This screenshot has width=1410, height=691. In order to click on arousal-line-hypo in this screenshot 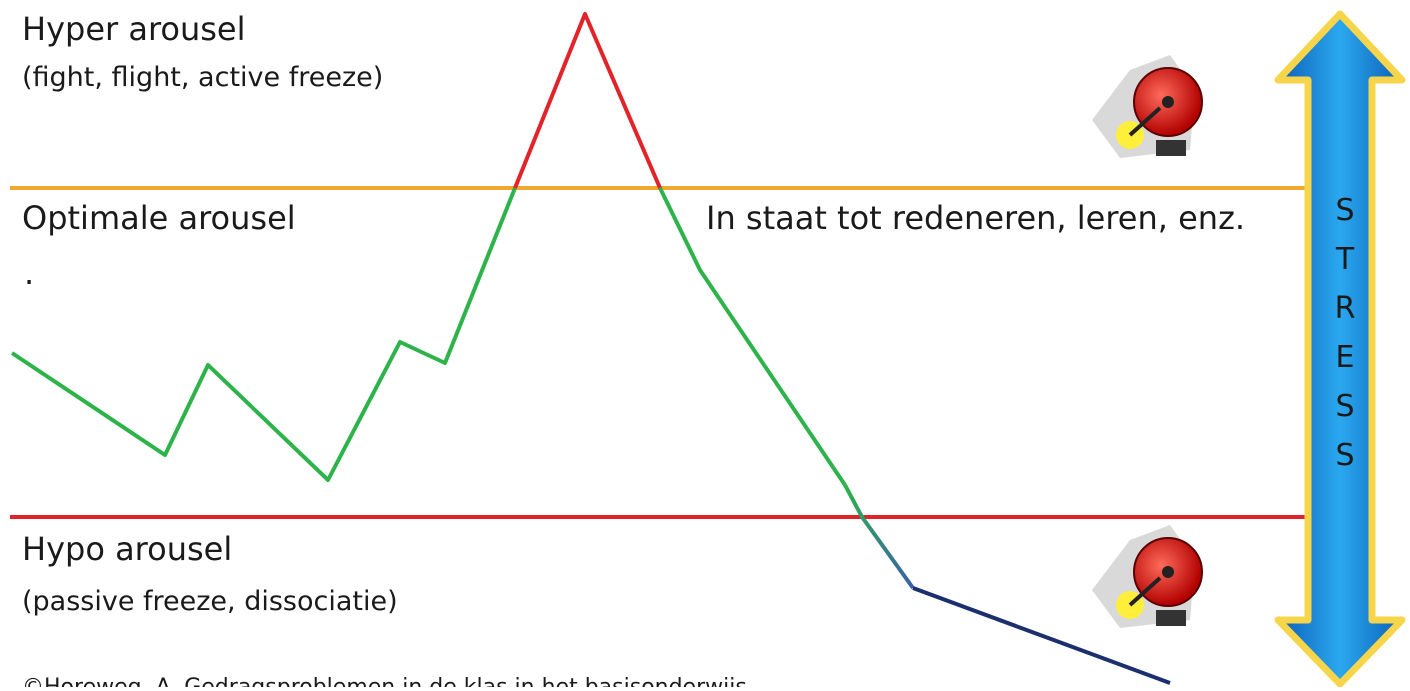, I will do `click(1041, 635)`.